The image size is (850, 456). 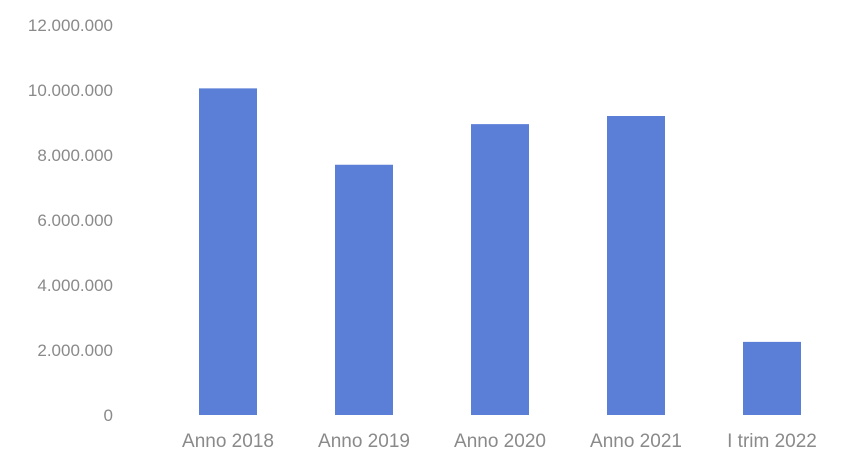 What do you see at coordinates (75, 155) in the screenshot?
I see `y-tick-label: 8.000.000` at bounding box center [75, 155].